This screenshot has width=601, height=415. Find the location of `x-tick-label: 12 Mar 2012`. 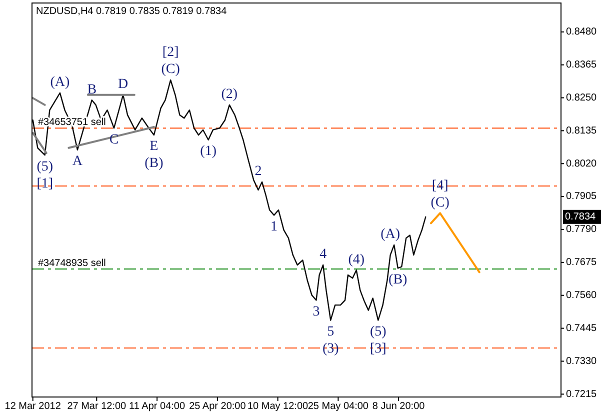

x-tick-label: 12 Mar 2012 is located at coordinates (33, 406).